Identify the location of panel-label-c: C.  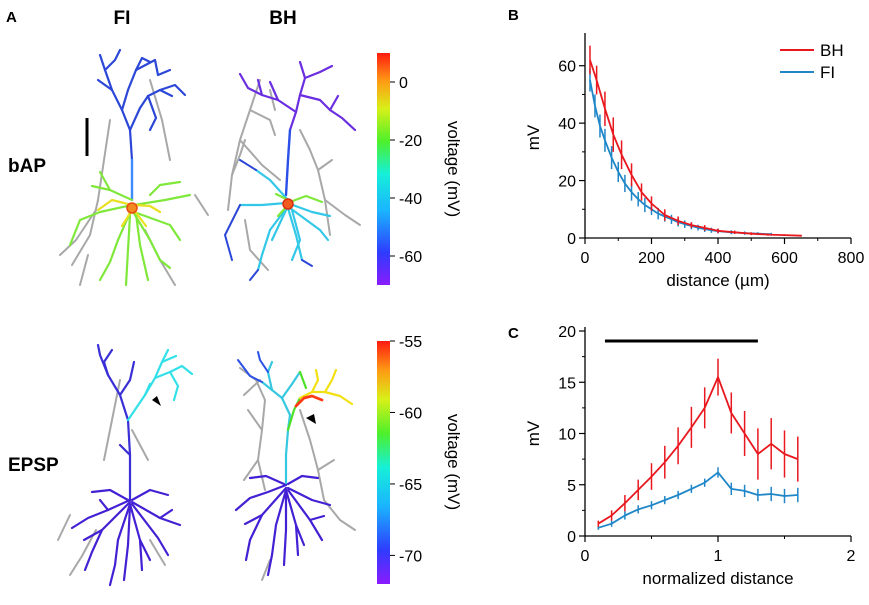
(513, 333).